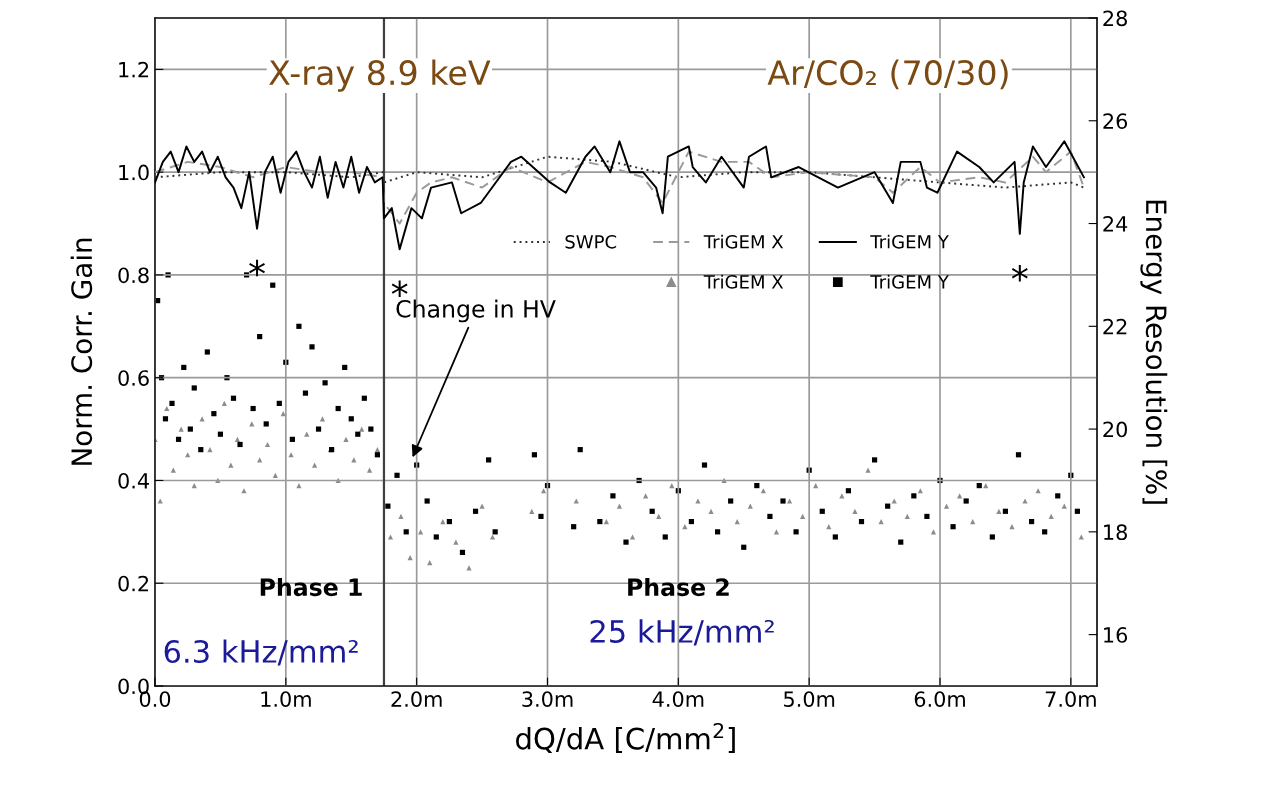  What do you see at coordinates (591, 241) in the screenshot?
I see `legend-label: SWPC` at bounding box center [591, 241].